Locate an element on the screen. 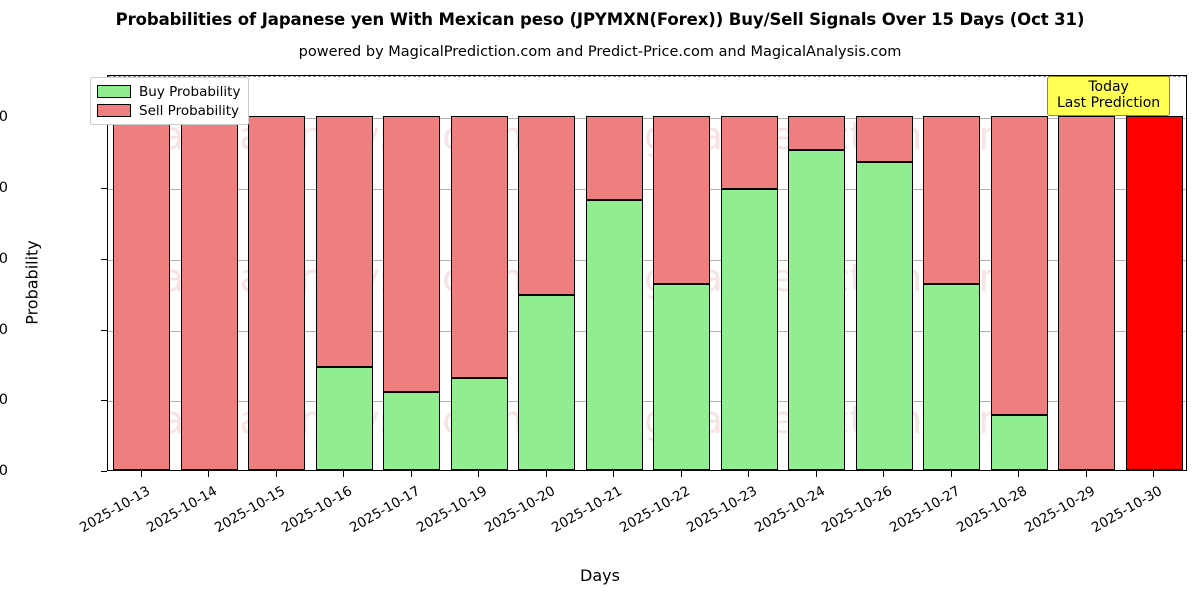 This screenshot has height=600, width=1200. x-axis-tick-label: 2025-10-16 is located at coordinates (317, 510).